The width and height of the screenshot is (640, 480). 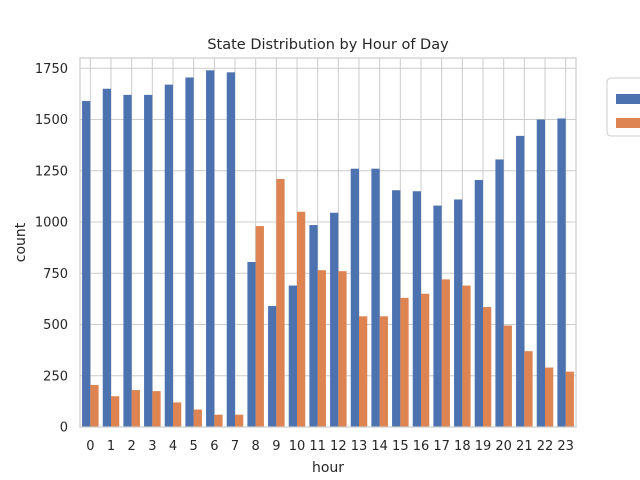 What do you see at coordinates (503, 446) in the screenshot?
I see `x-tick-label: 20` at bounding box center [503, 446].